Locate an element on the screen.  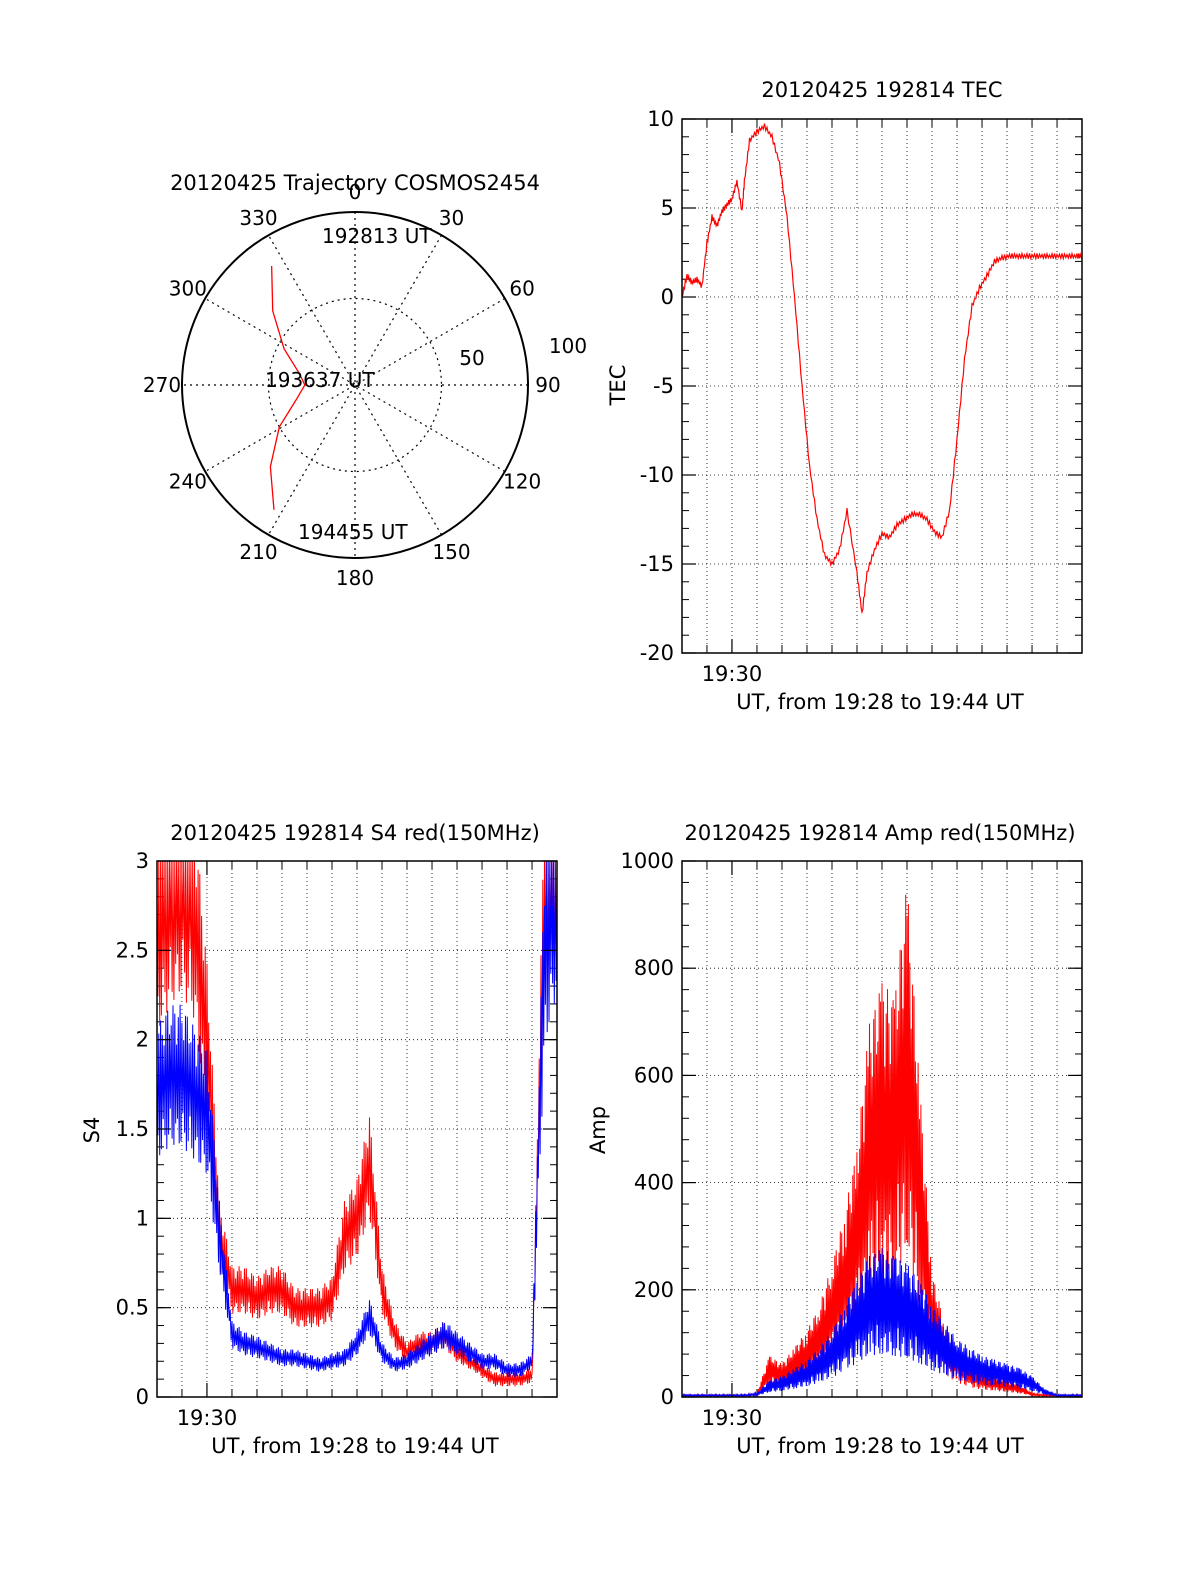
s4-ylabel: S4 is located at coordinates (92, 1130).